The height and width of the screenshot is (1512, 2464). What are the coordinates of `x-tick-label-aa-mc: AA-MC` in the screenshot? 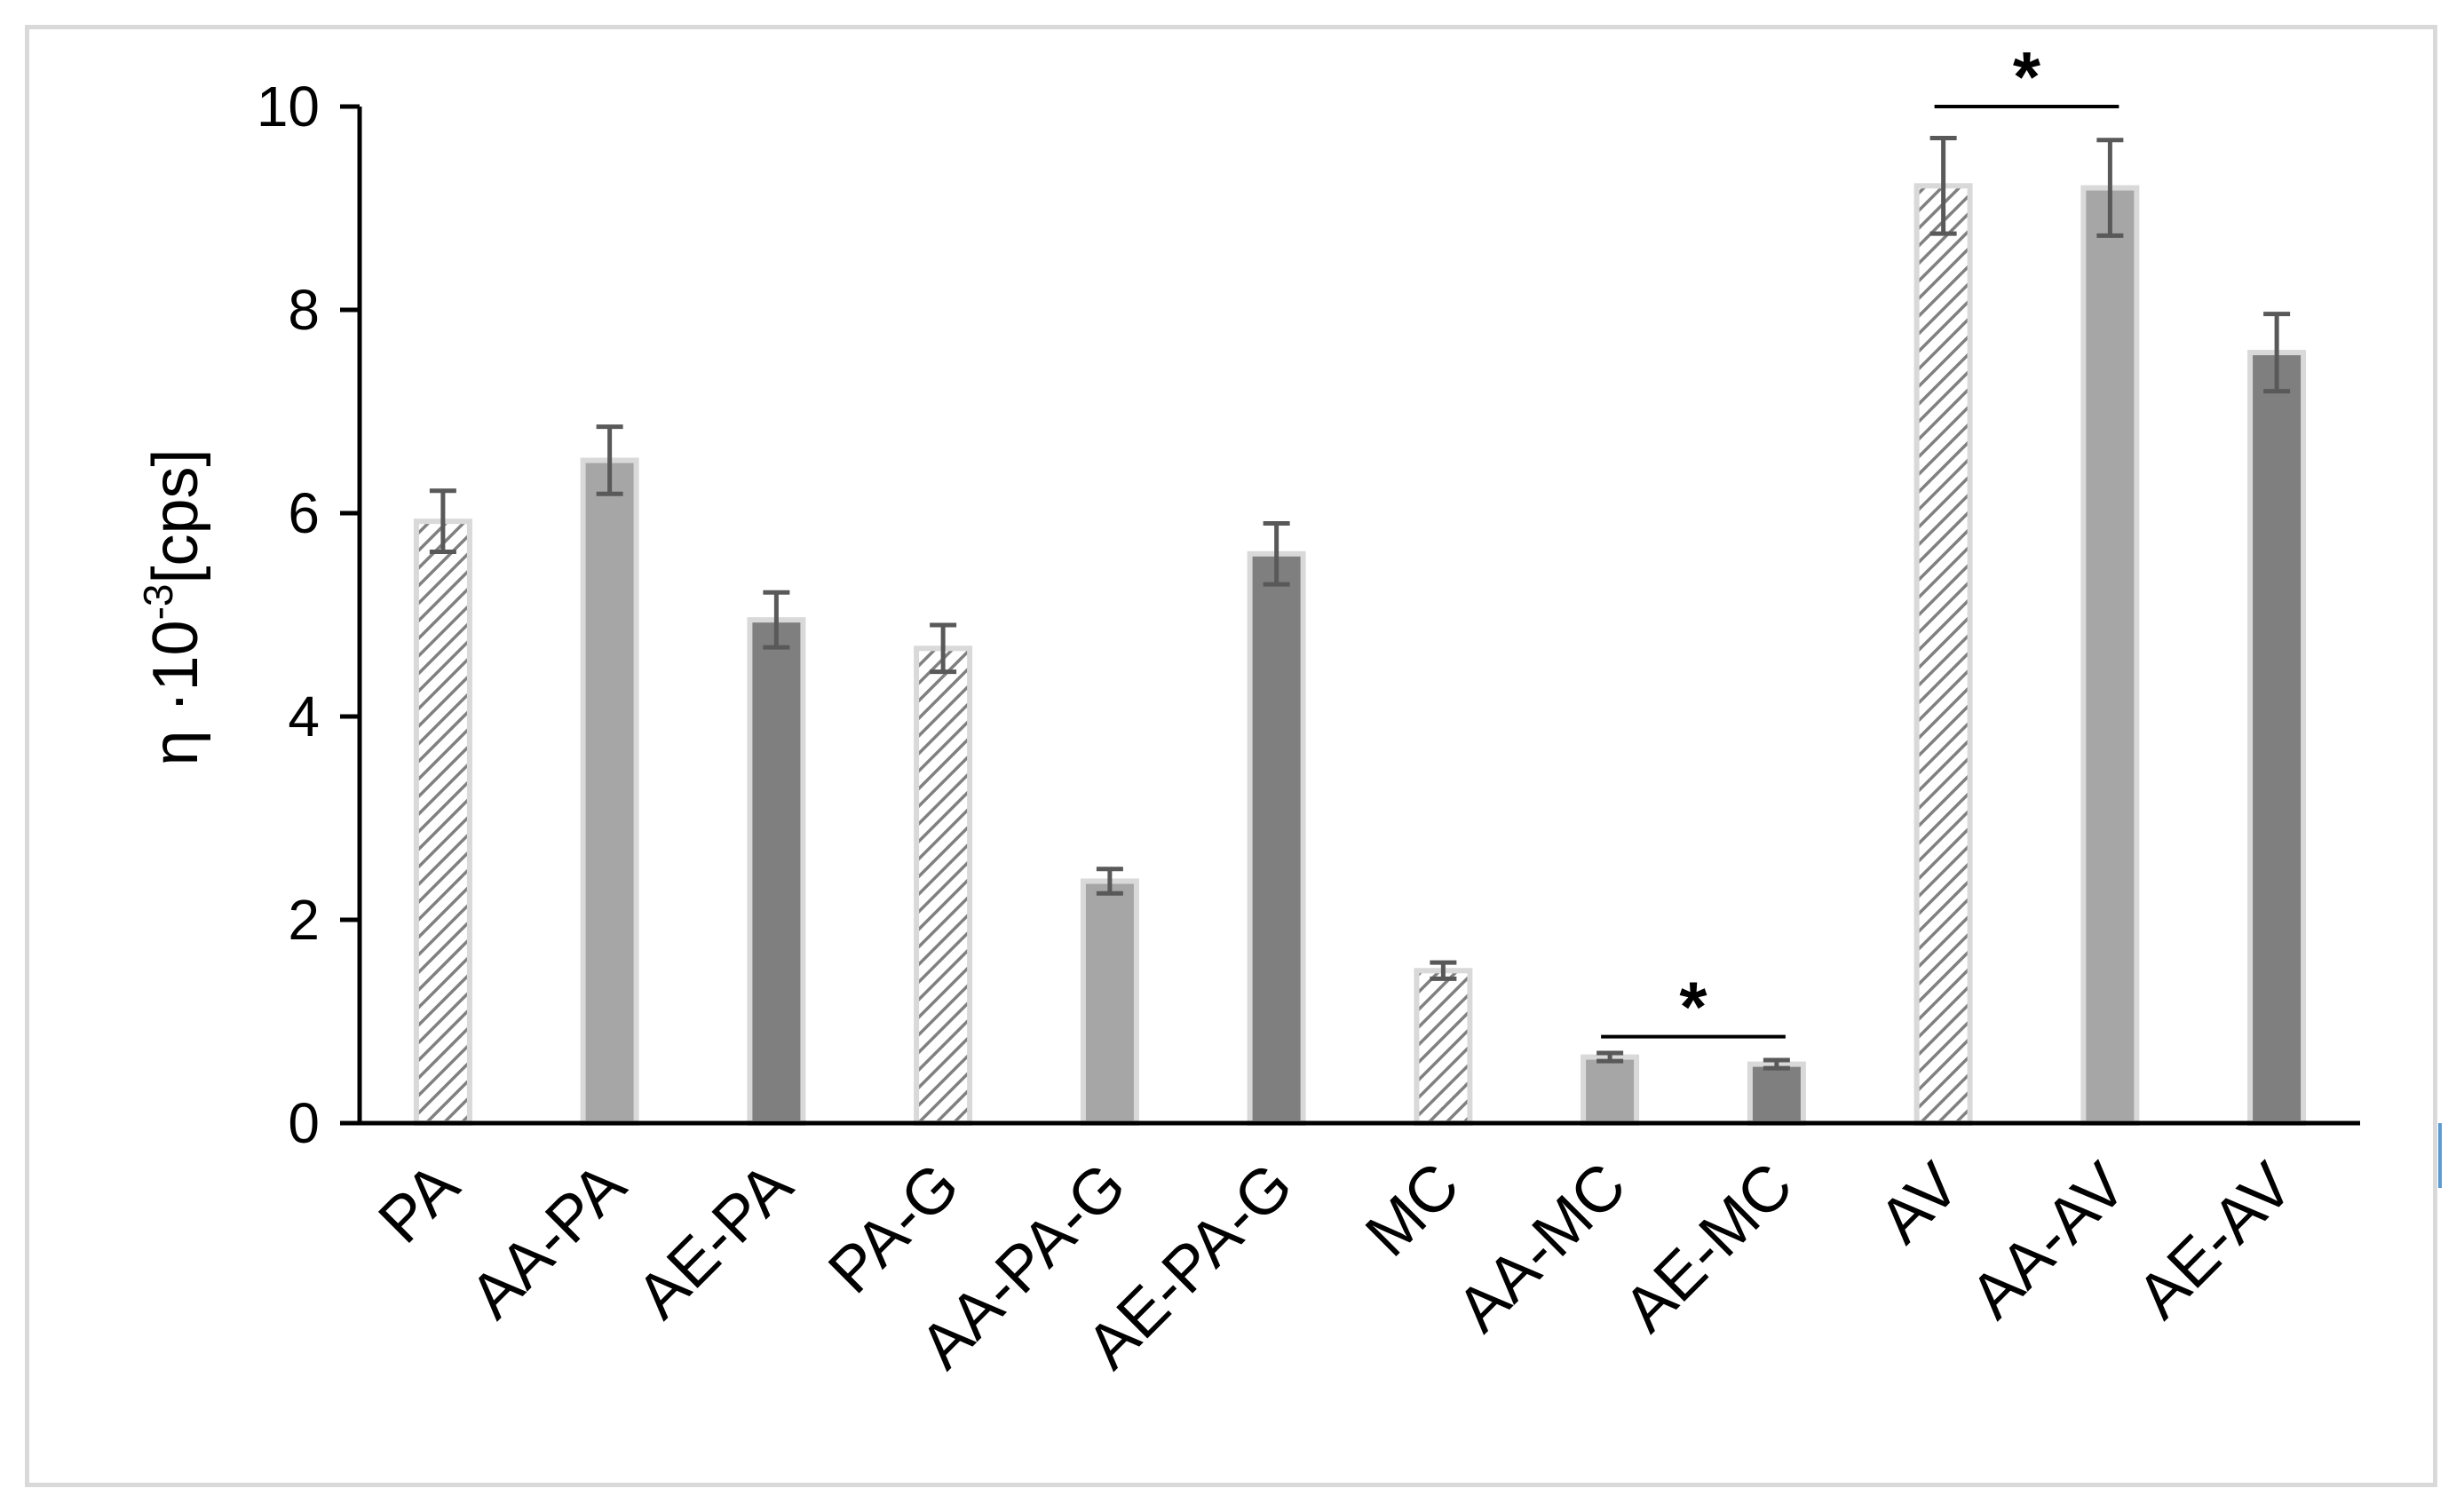 It's located at (1542, 1248).